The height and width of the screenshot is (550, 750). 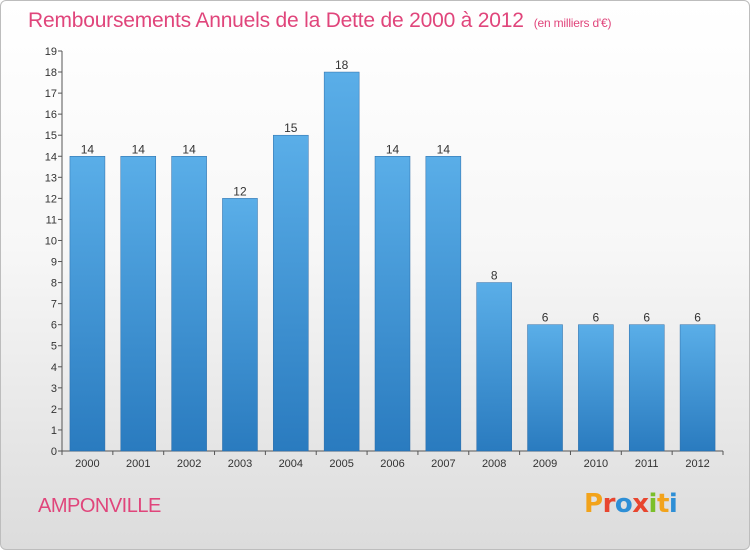 I want to click on y-tick-label: 19, so click(x=51, y=52).